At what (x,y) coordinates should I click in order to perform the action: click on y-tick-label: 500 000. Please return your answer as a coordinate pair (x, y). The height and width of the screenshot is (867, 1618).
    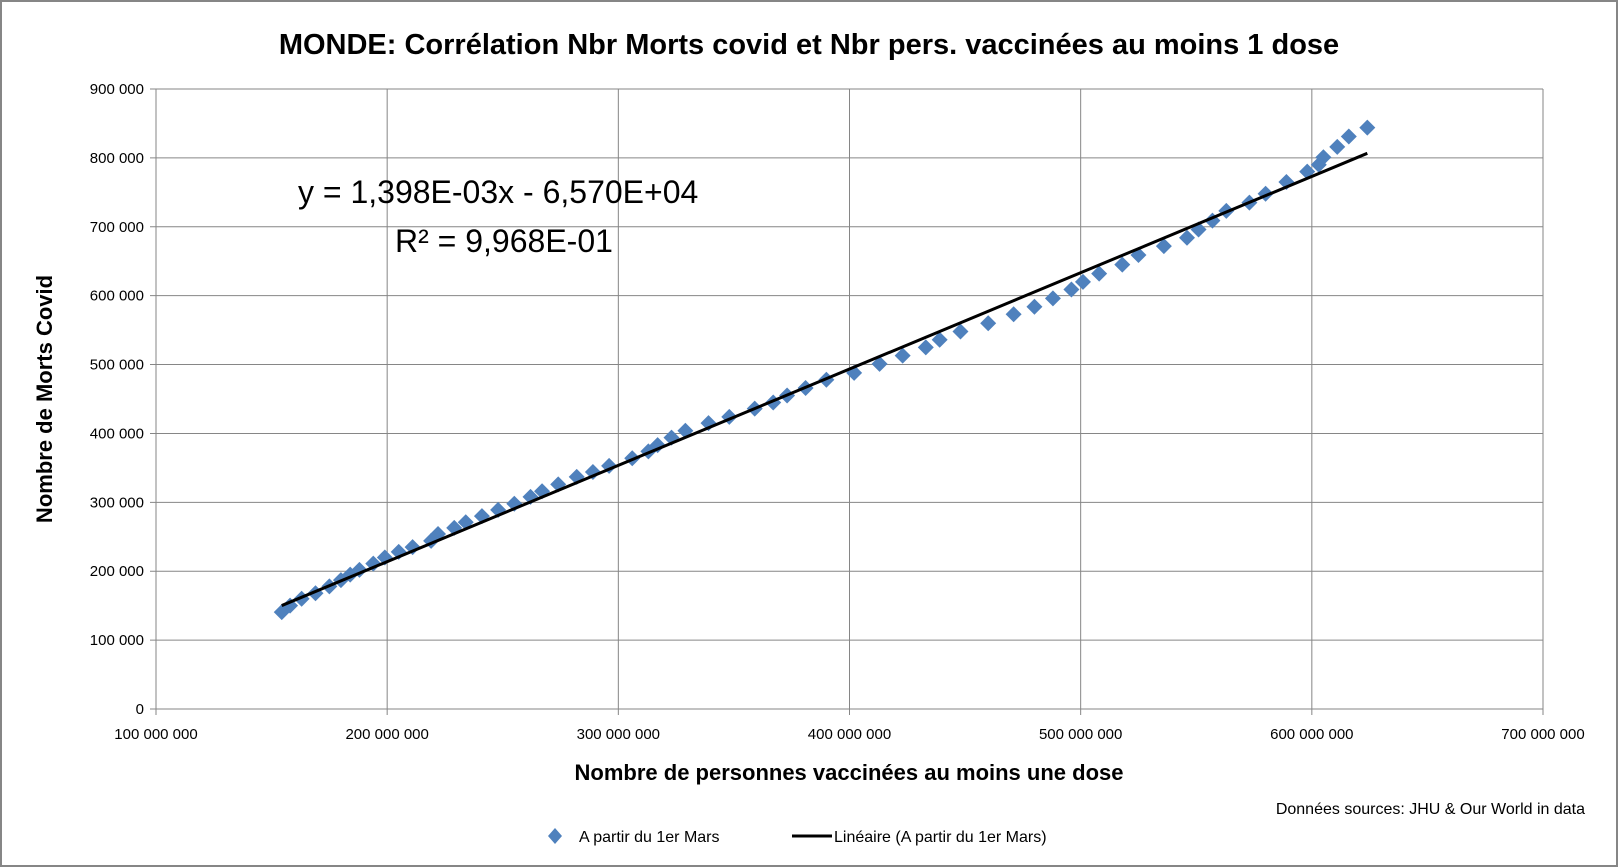
    Looking at the image, I should click on (117, 365).